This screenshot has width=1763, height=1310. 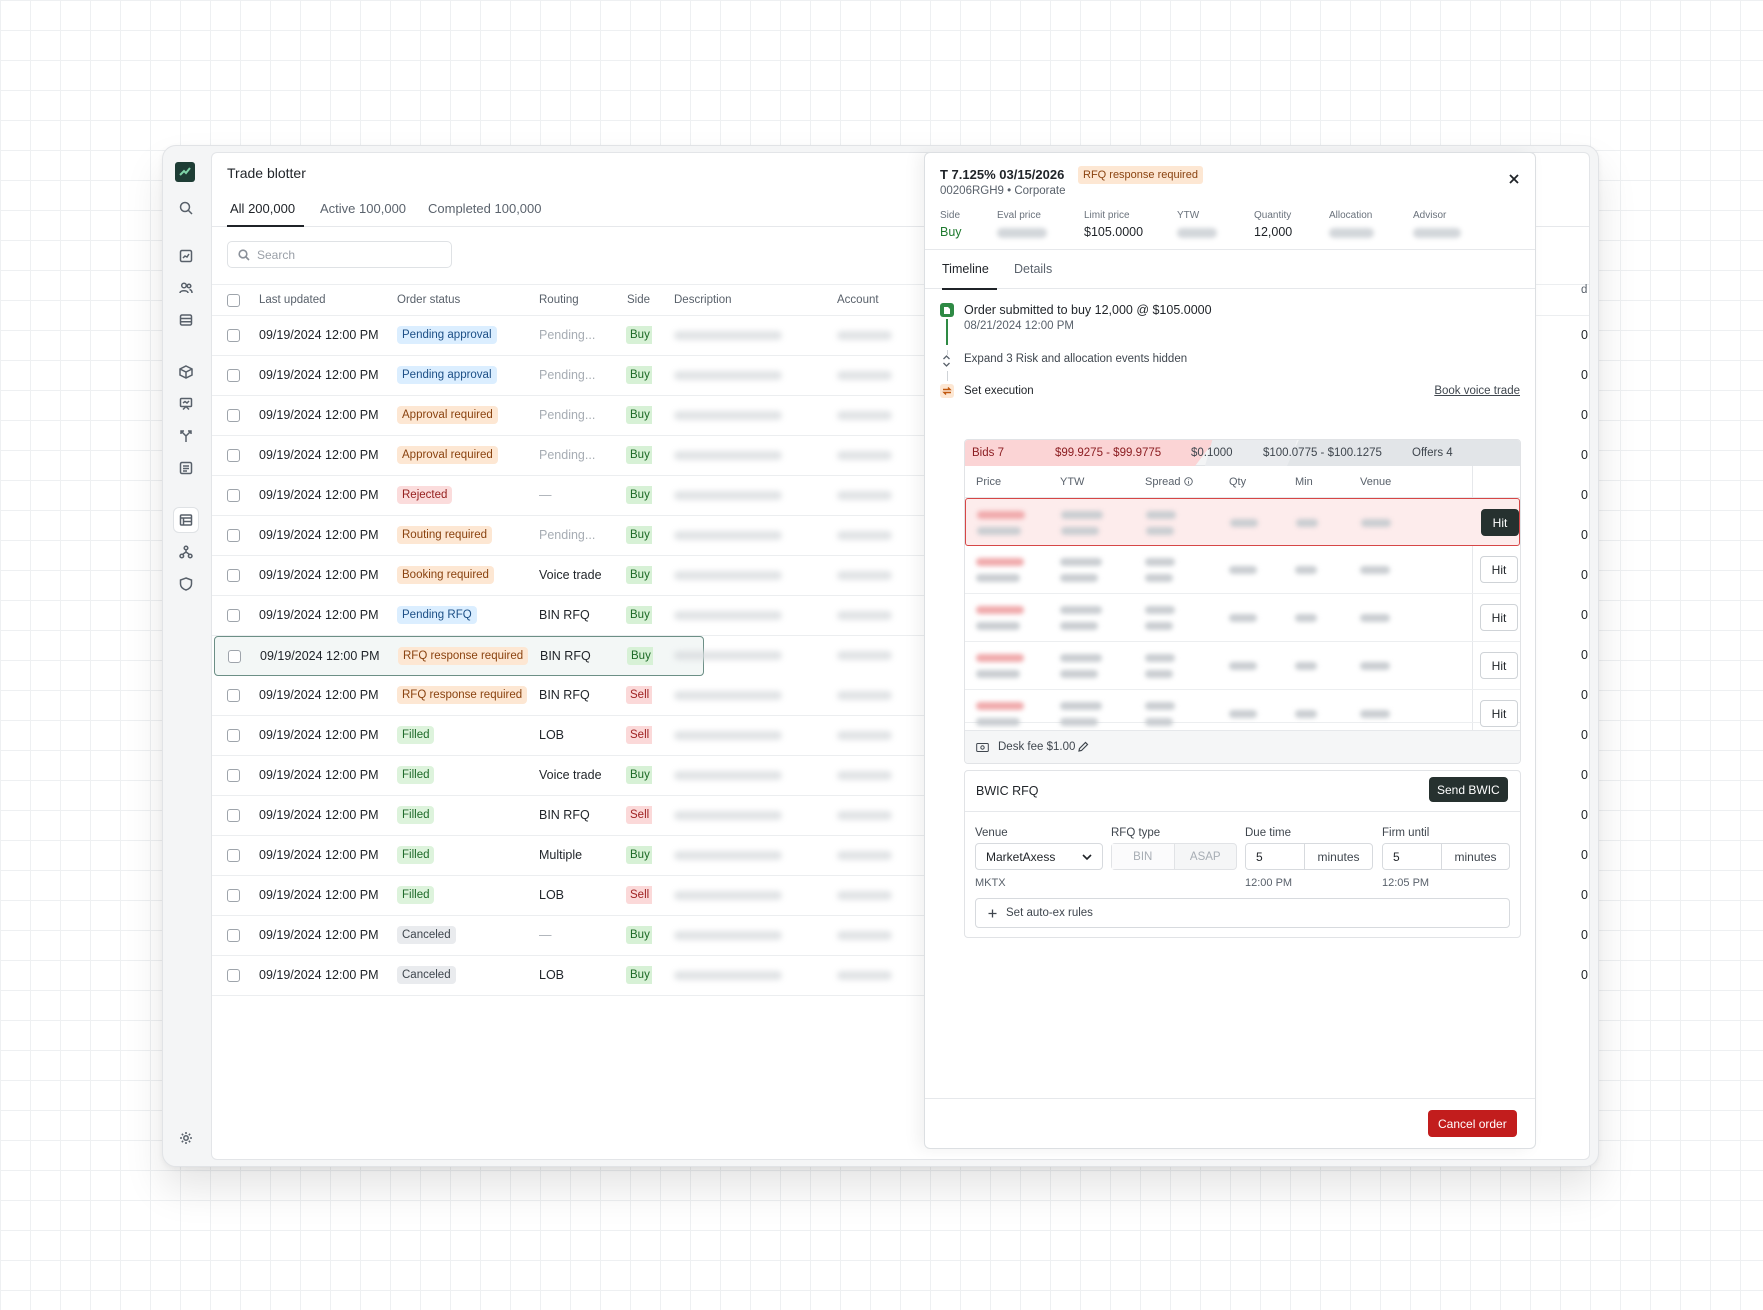 I want to click on ob-col-ytw: YTW, so click(x=1072, y=482).